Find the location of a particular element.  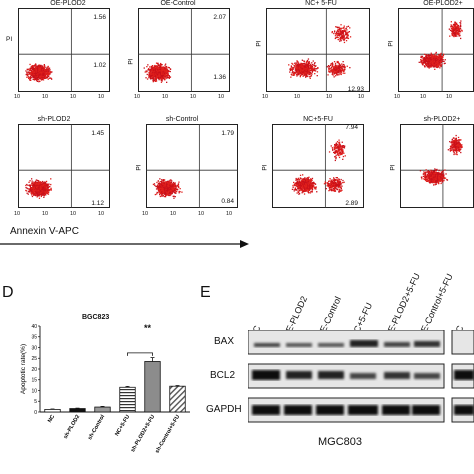

blot-strip-bcl2 is located at coordinates (346, 376).